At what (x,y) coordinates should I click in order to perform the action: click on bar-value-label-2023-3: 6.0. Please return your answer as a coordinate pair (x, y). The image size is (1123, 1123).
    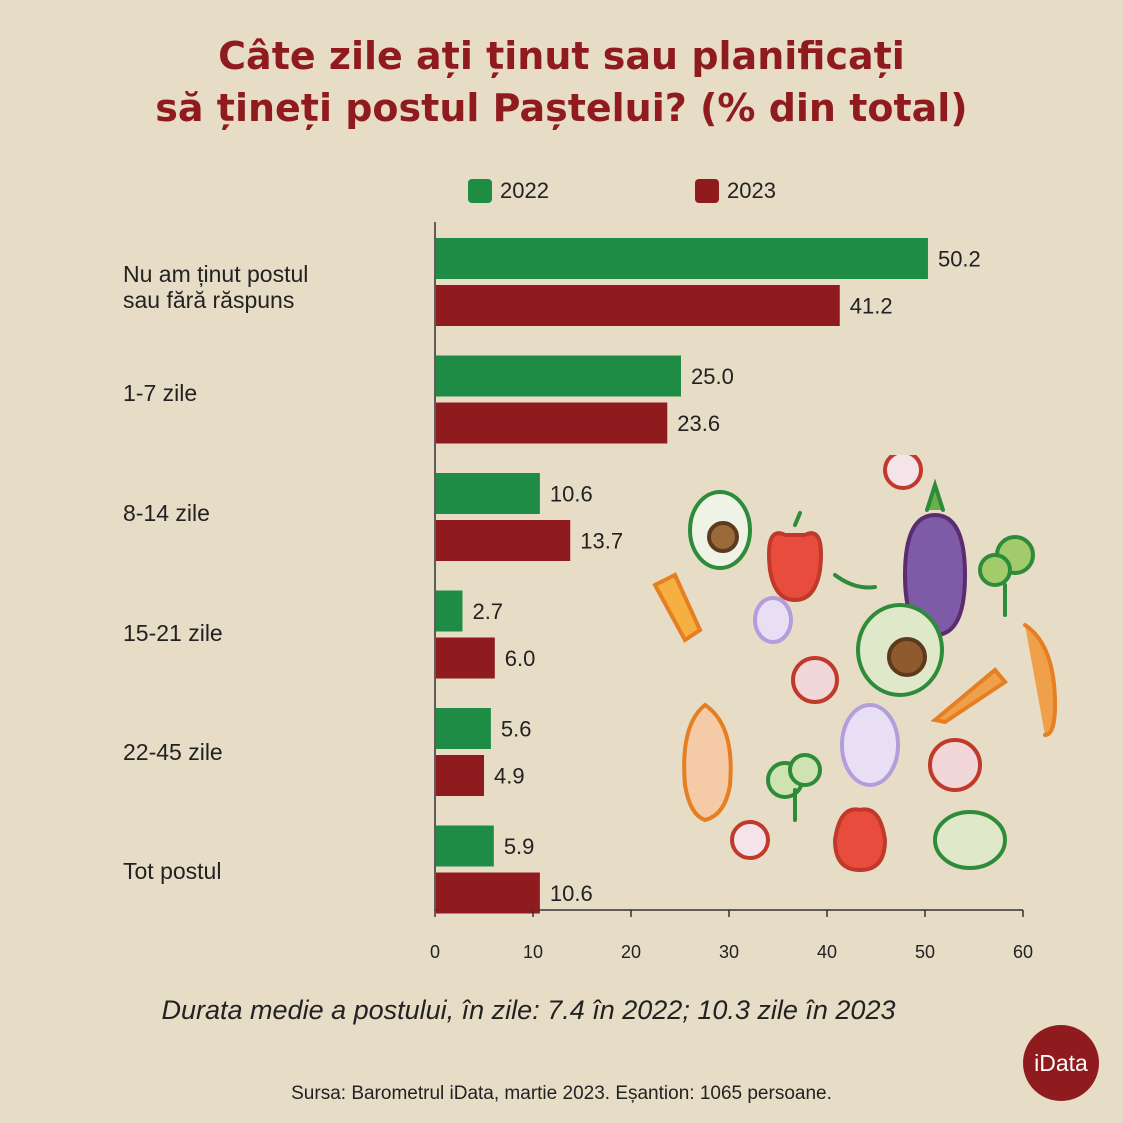
    Looking at the image, I should click on (520, 658).